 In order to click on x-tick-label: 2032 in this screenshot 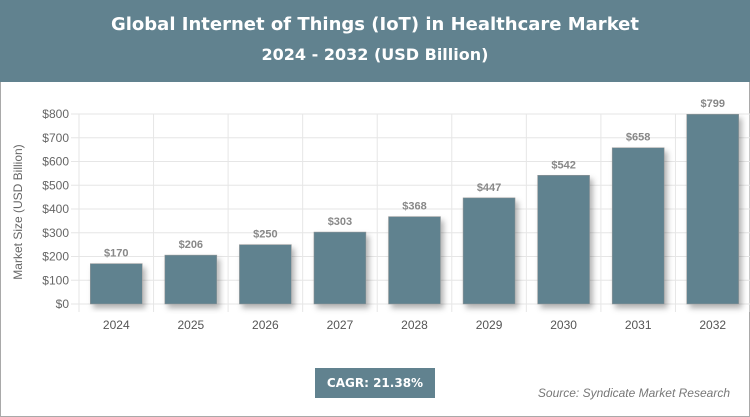, I will do `click(712, 325)`.